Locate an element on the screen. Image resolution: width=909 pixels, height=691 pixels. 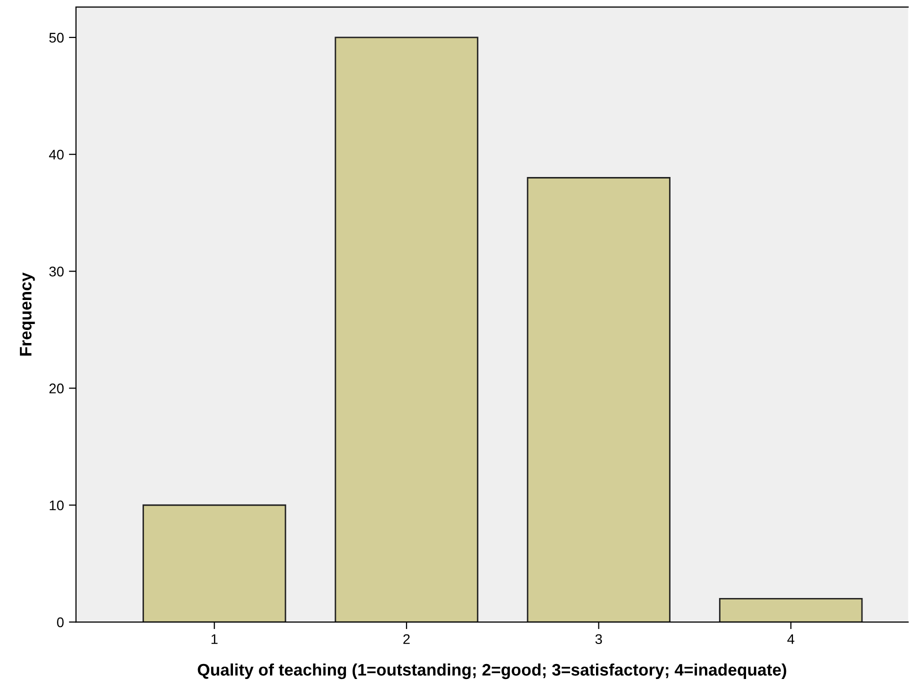
x-axis-title: Quality of teaching (1=outstanding; 2=good; 3=satisfactory; 4=inadequate) is located at coordinates (492, 671).